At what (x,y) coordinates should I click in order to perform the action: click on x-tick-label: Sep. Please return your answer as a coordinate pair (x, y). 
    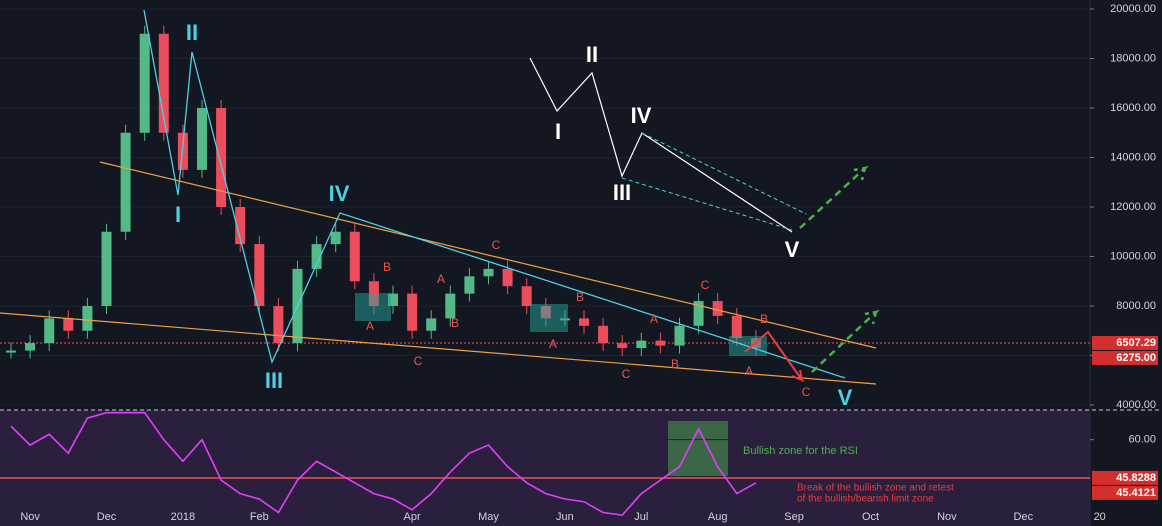
    Looking at the image, I should click on (794, 517).